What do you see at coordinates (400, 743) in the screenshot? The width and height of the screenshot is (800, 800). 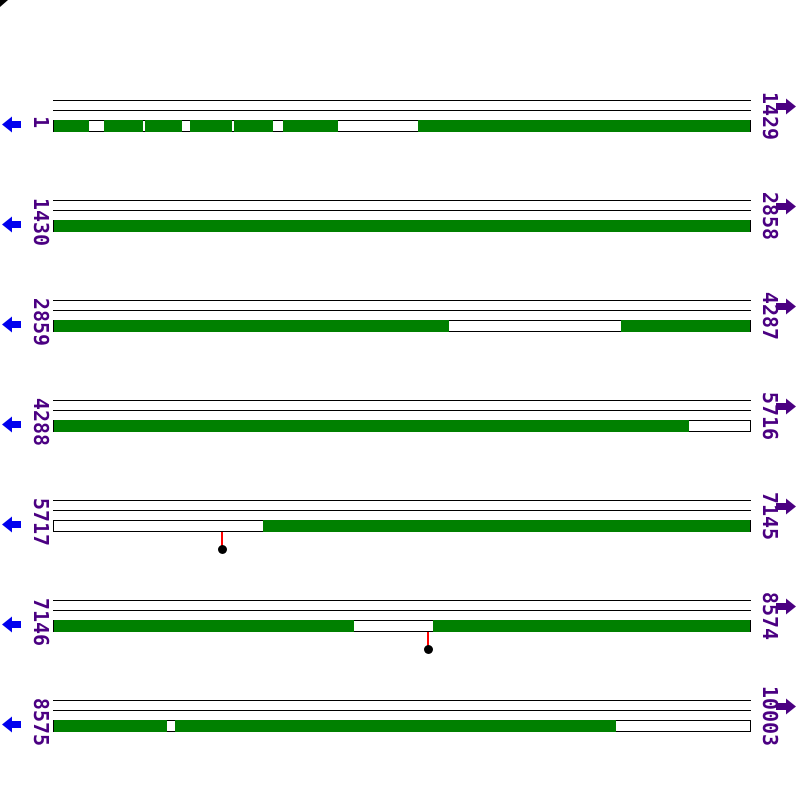 I see `map-row: 8575 10003` at bounding box center [400, 743].